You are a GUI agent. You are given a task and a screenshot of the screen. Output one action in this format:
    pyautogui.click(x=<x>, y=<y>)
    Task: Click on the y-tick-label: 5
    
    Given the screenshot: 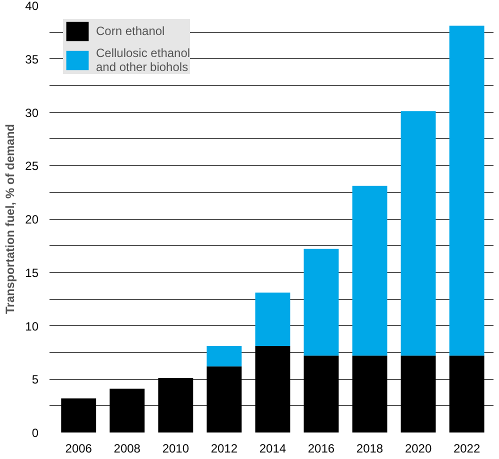 What is the action you would take?
    pyautogui.click(x=35, y=379)
    